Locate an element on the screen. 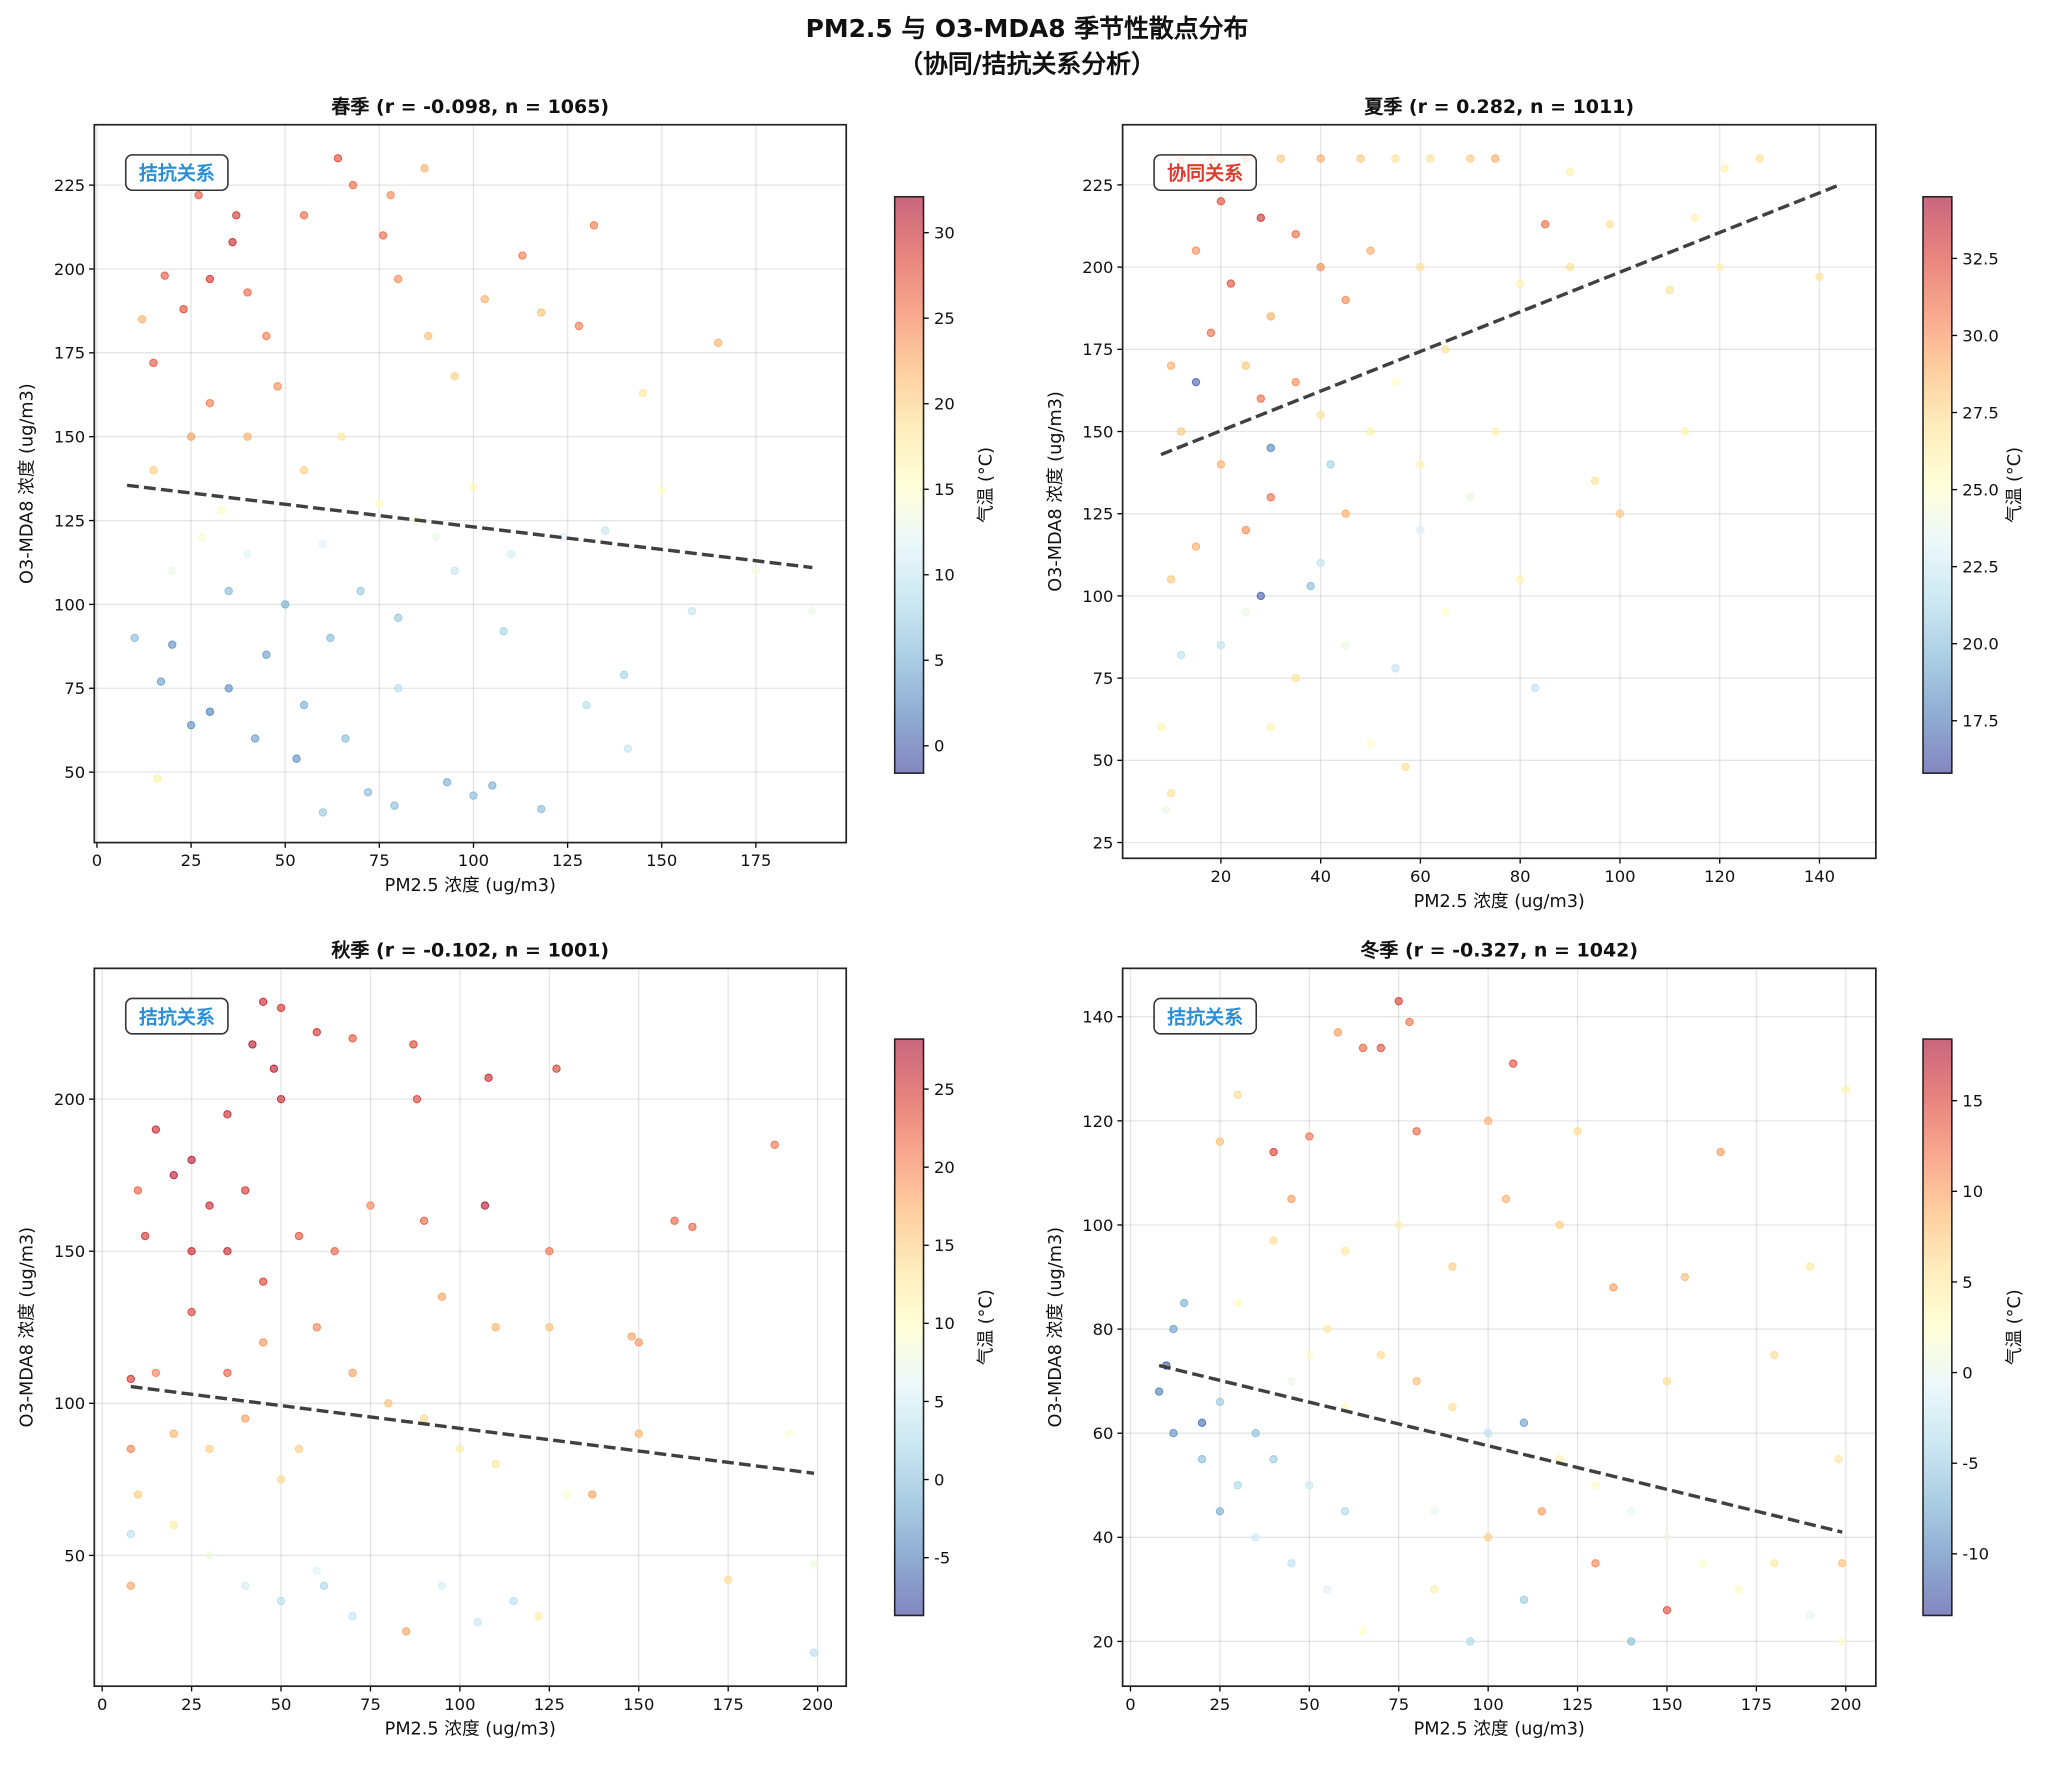 The width and height of the screenshot is (2054, 1773). y-axis-label: O3-MDA8 浓度 (ug/m3) is located at coordinates (1055, 1327).